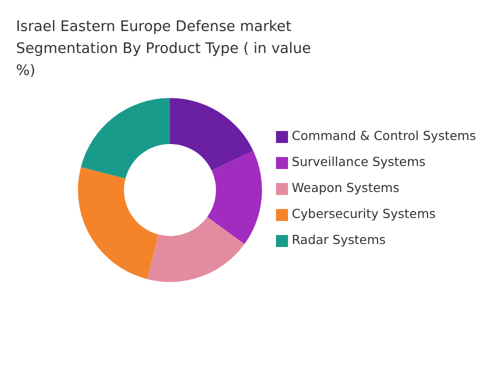 Image resolution: width=494 pixels, height=367 pixels. Describe the element at coordinates (384, 135) in the screenshot. I see `legend-label: Command & Control Systems` at that location.